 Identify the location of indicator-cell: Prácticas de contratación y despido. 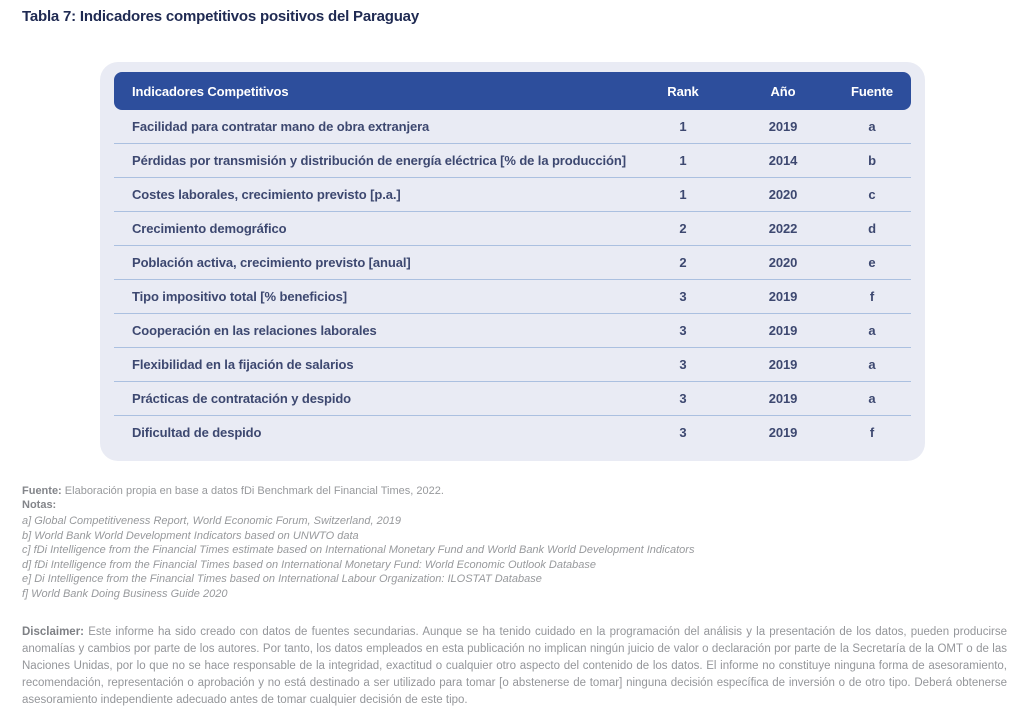
(242, 398).